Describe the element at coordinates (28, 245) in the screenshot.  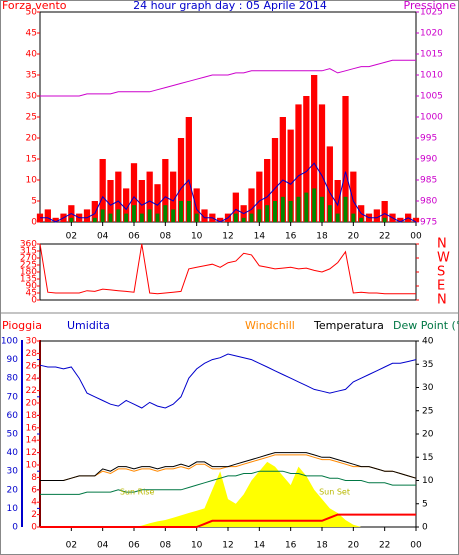
I see `y-tick-label: 360` at that location.